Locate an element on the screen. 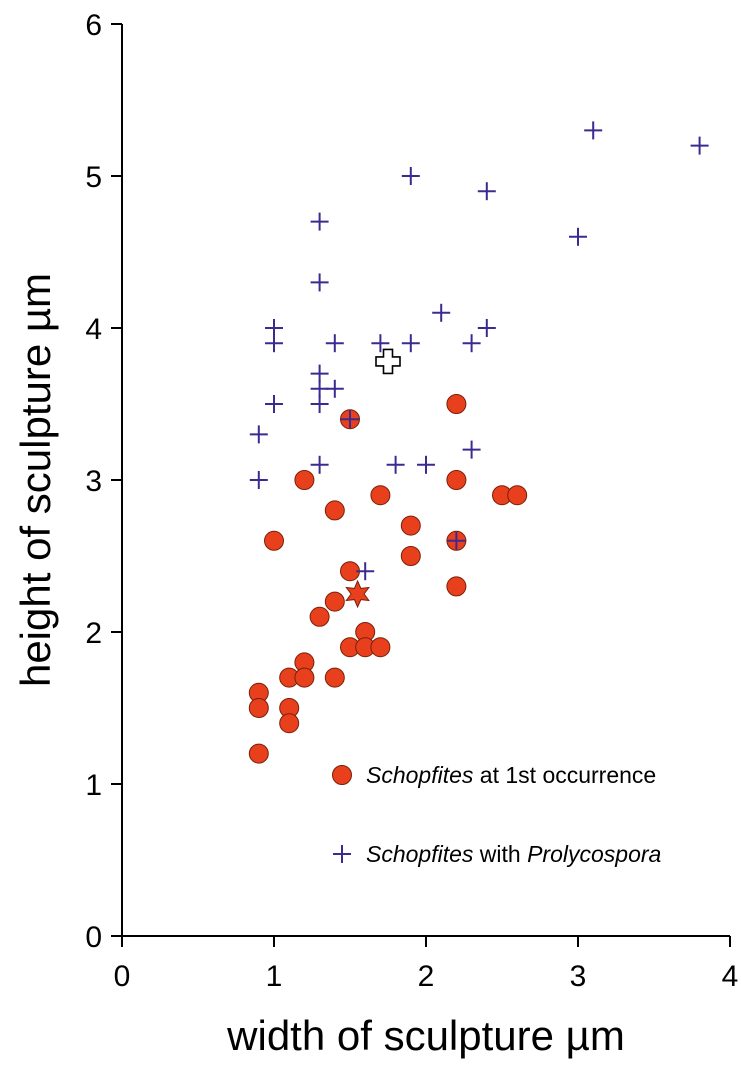  x-tick-label: 4 is located at coordinates (730, 976).